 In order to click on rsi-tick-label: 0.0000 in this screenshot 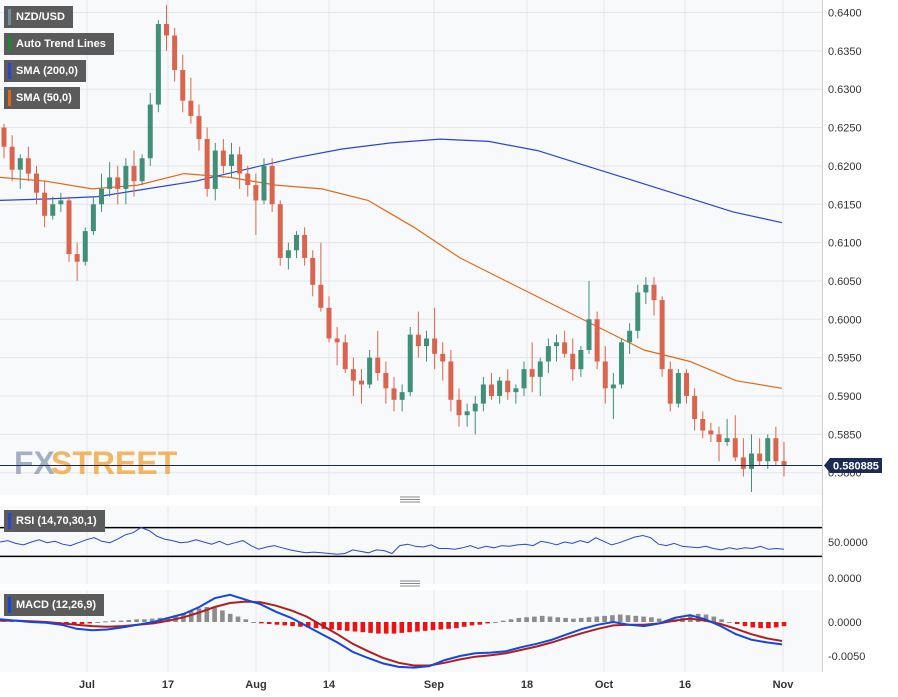, I will do `click(845, 579)`.